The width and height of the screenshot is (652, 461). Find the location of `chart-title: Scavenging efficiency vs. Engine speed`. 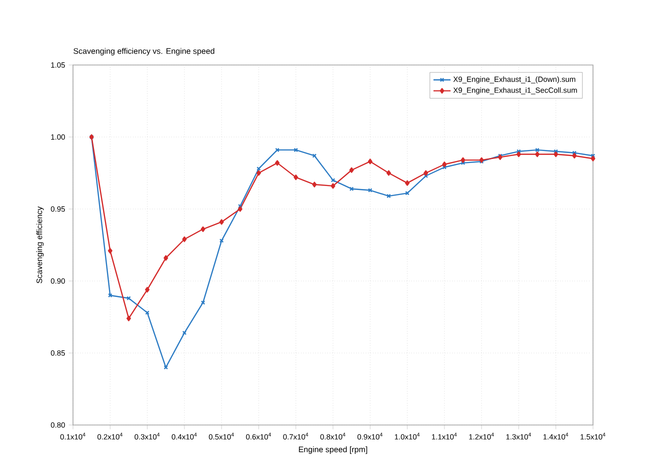

chart-title: Scavenging efficiency vs. Engine speed is located at coordinates (144, 52).